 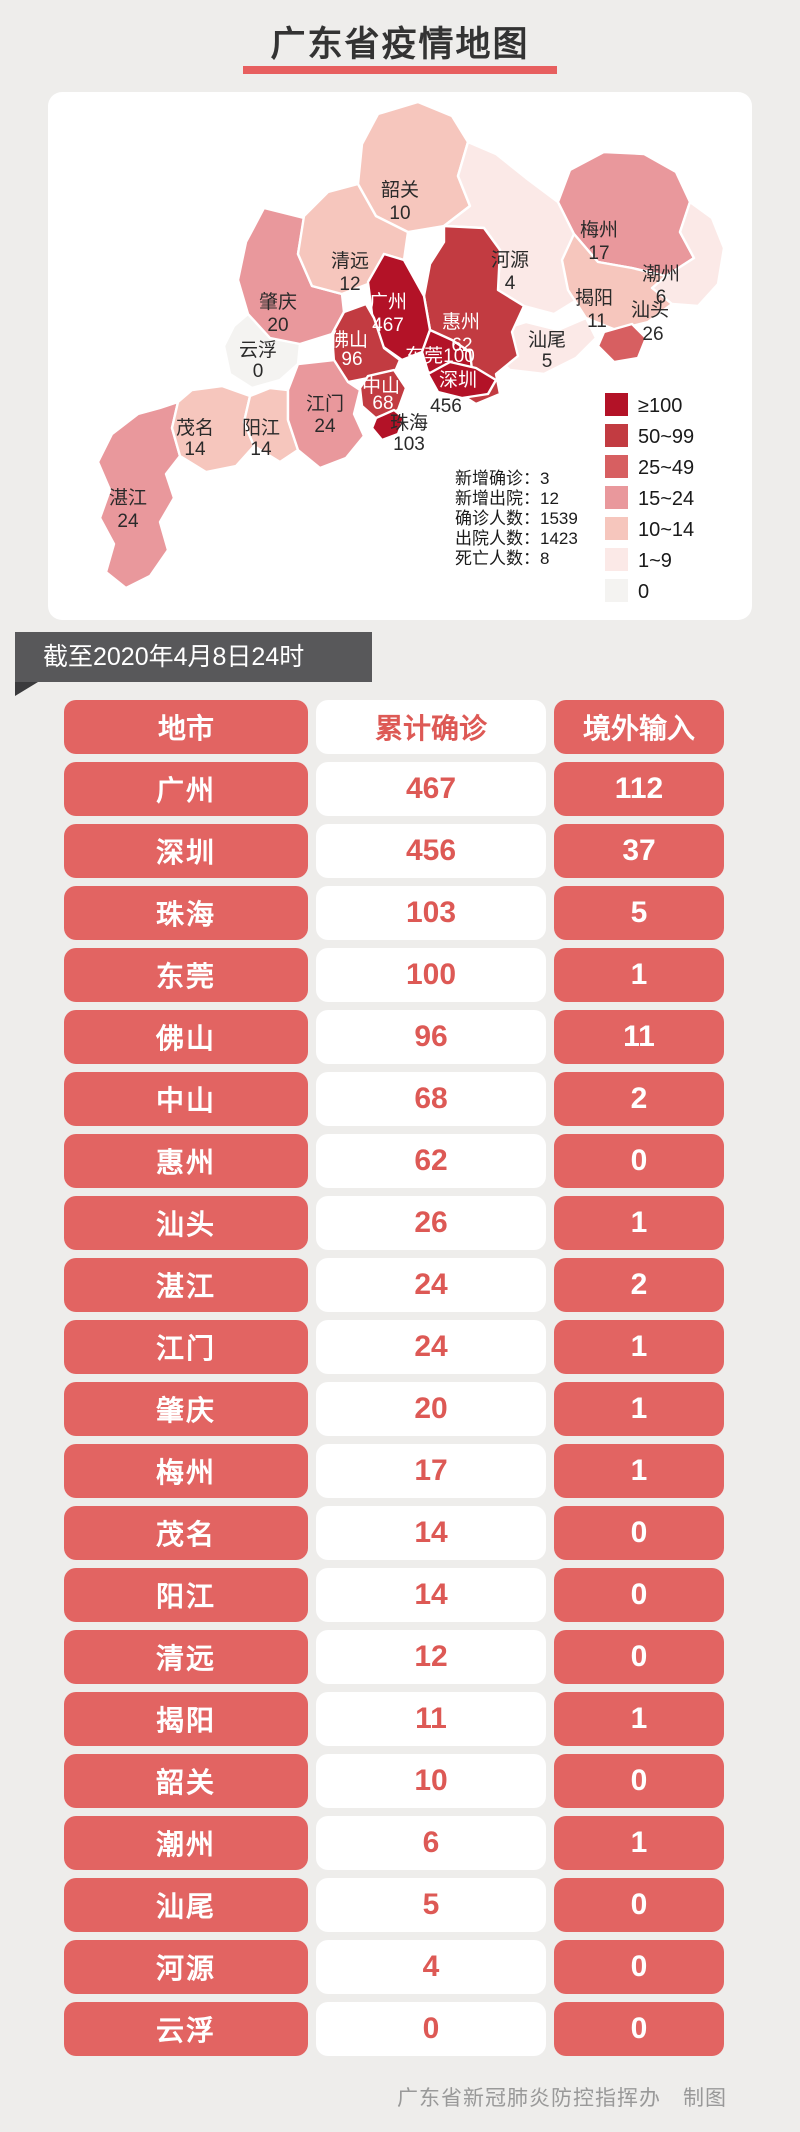 I want to click on region-label-heyuan-value: 4, so click(x=510, y=283).